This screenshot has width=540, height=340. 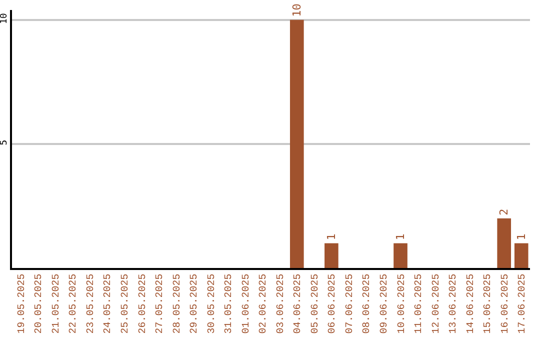 I want to click on x-tick-label: 02.06.2025, so click(x=264, y=304).